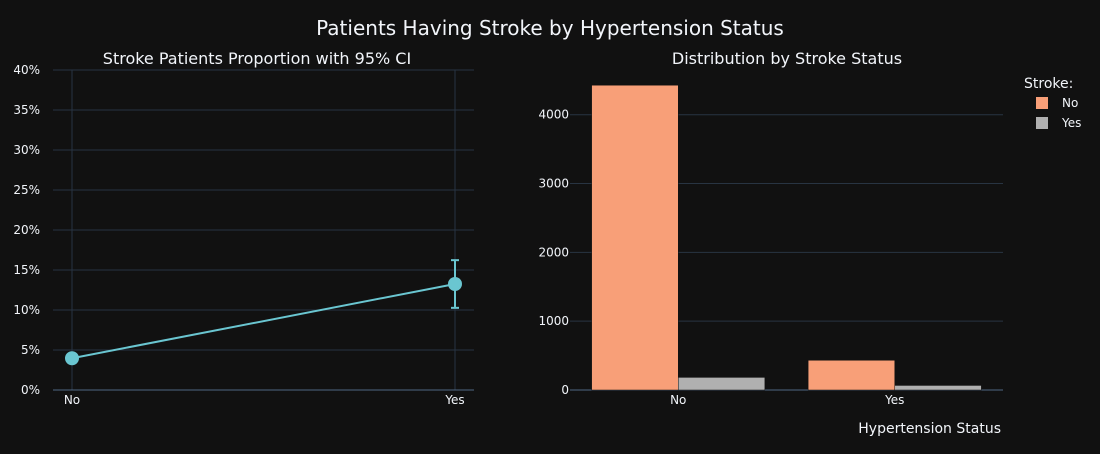  Describe the element at coordinates (30, 350) in the screenshot. I see `y-tick-label: 5%` at that location.